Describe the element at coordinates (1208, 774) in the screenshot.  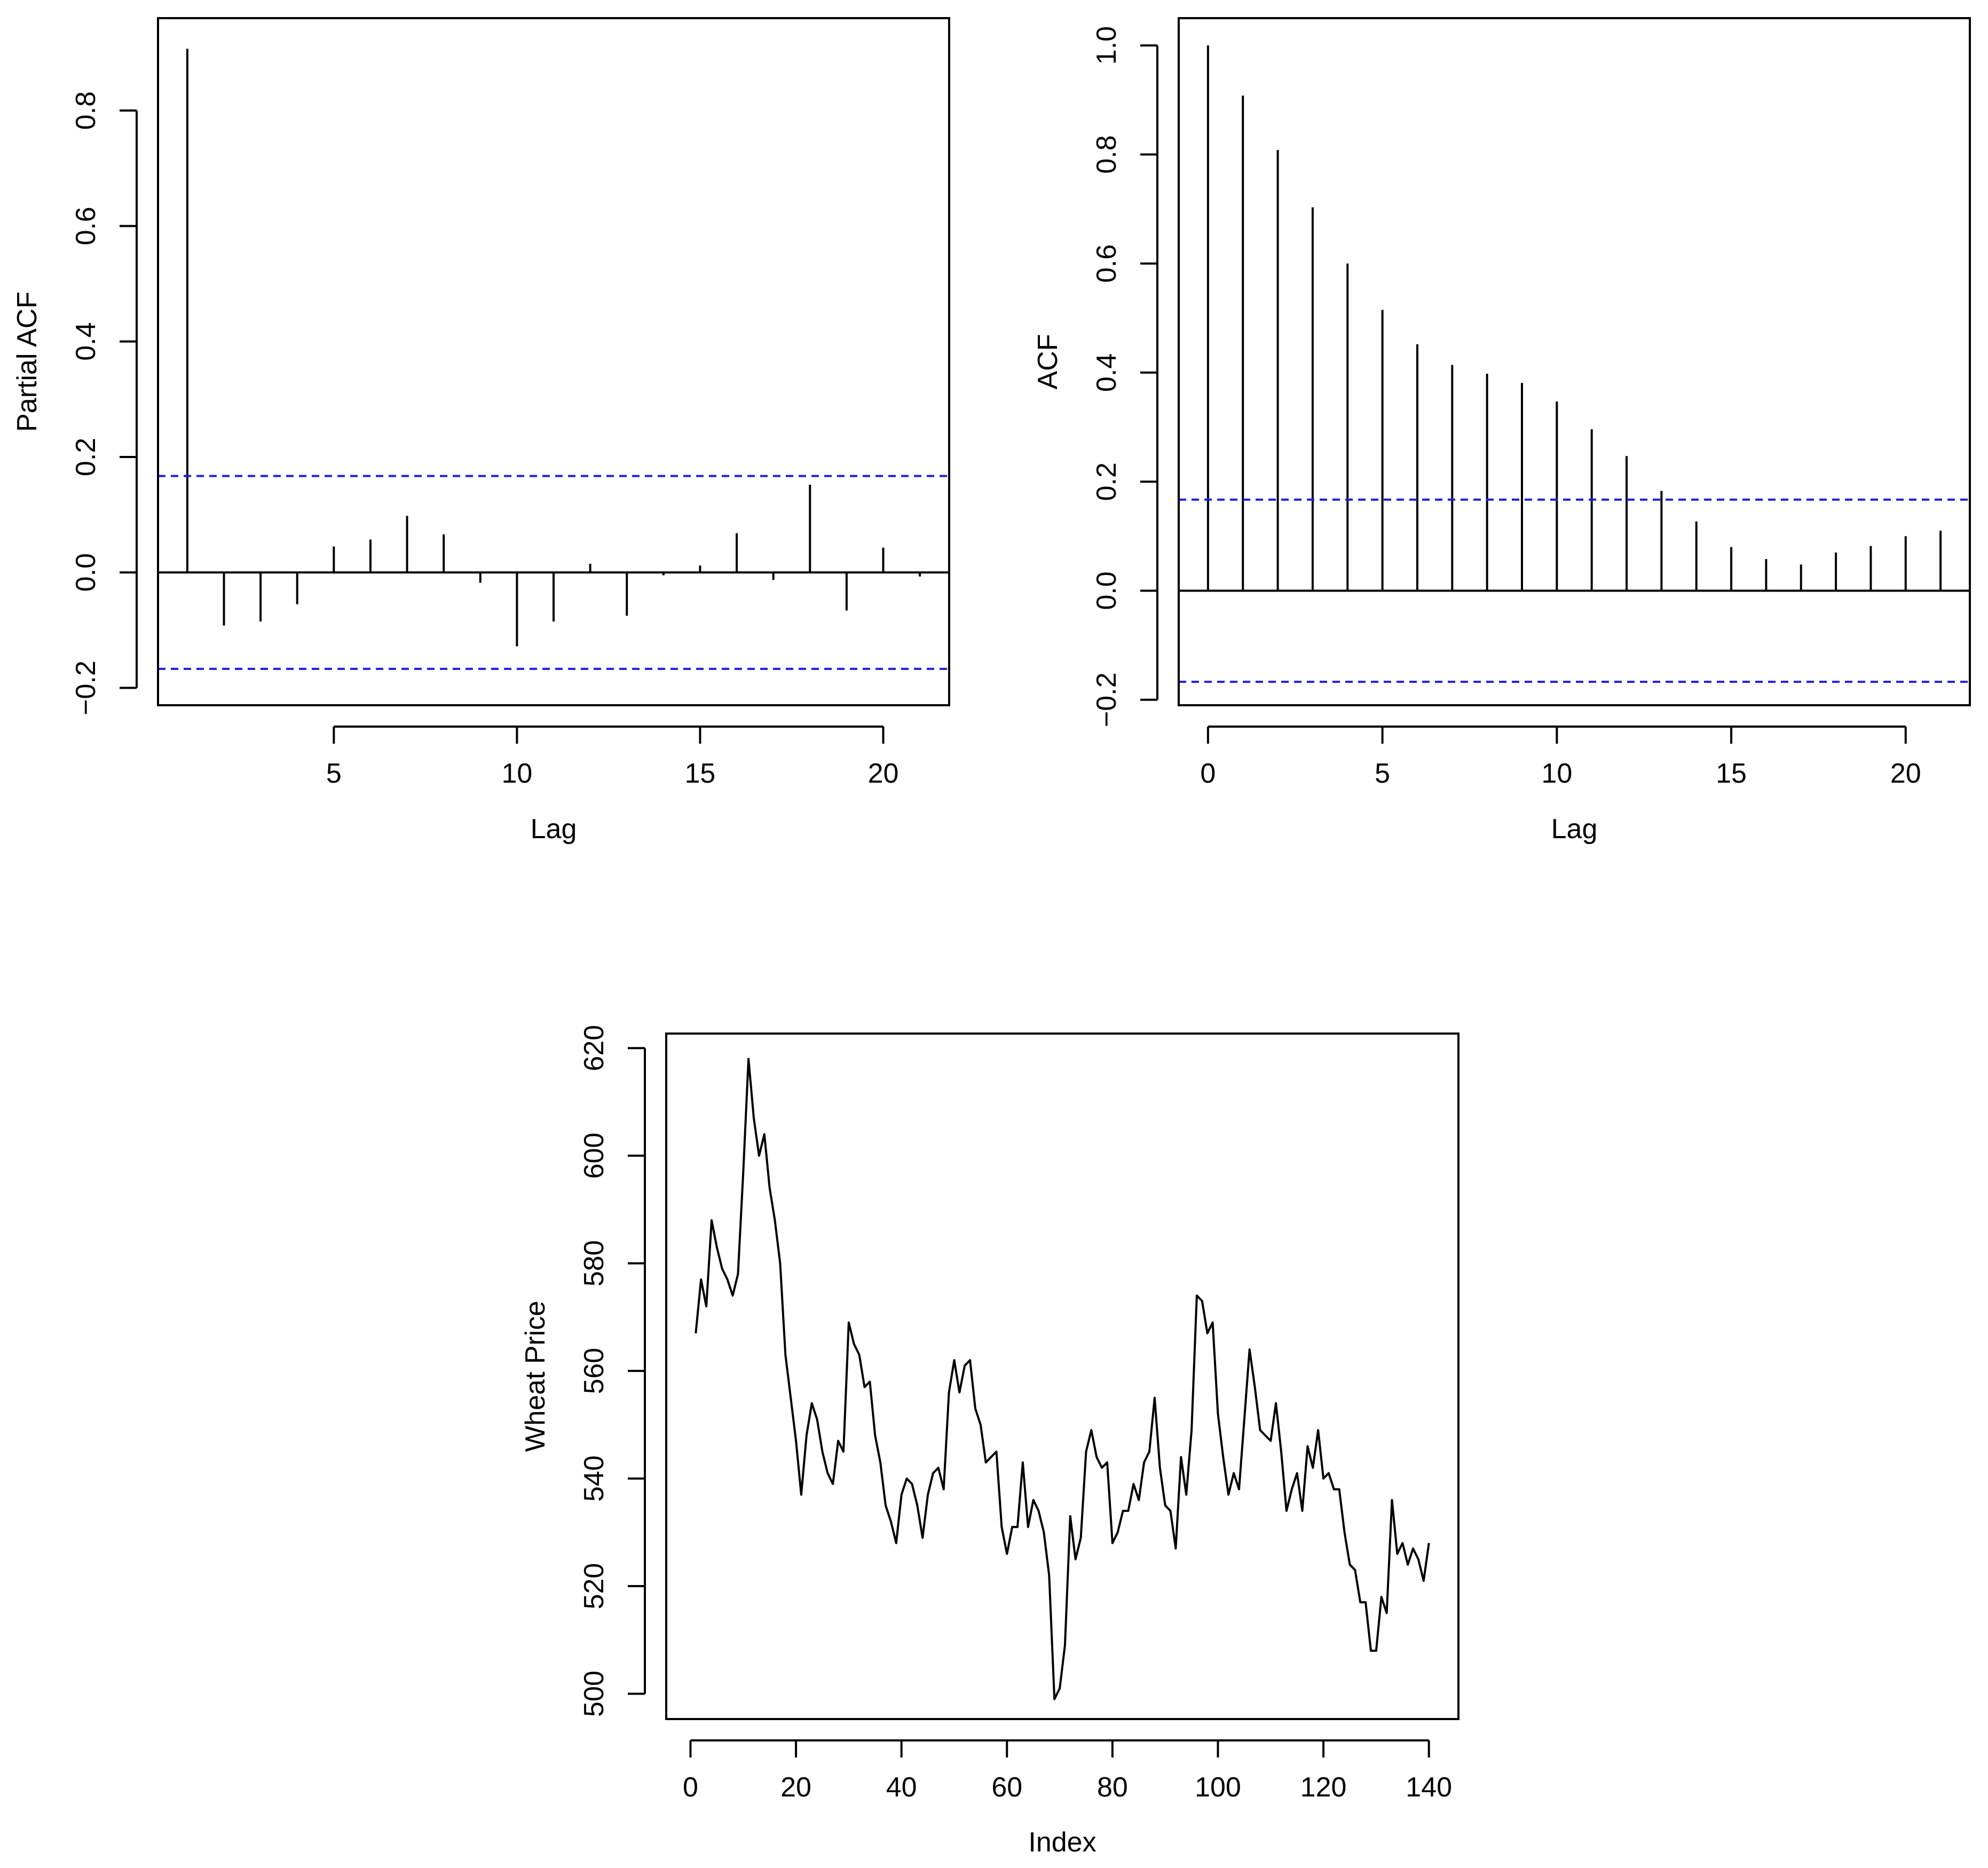
I see `acf-x-tick-label: 0` at that location.